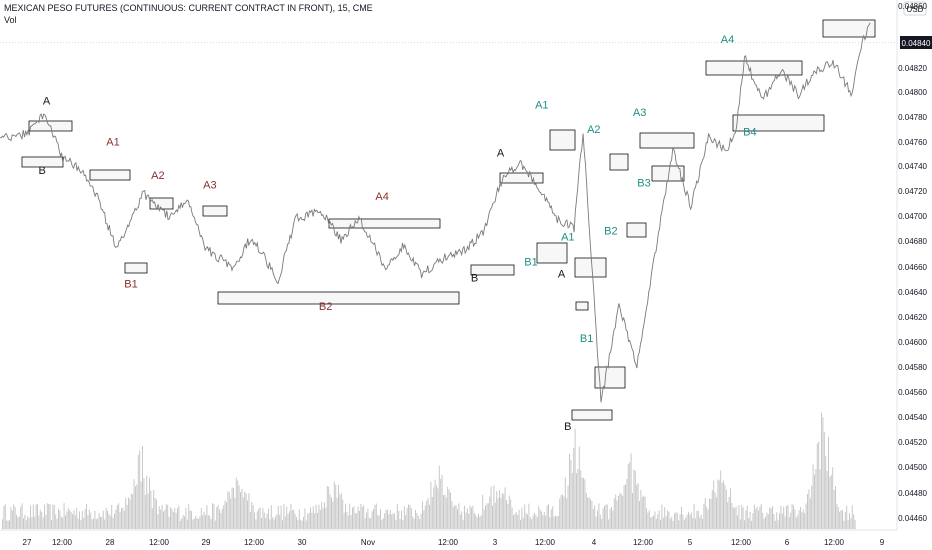  Describe the element at coordinates (912, 493) in the screenshot. I see `y-tick-label: 0.04480` at that location.